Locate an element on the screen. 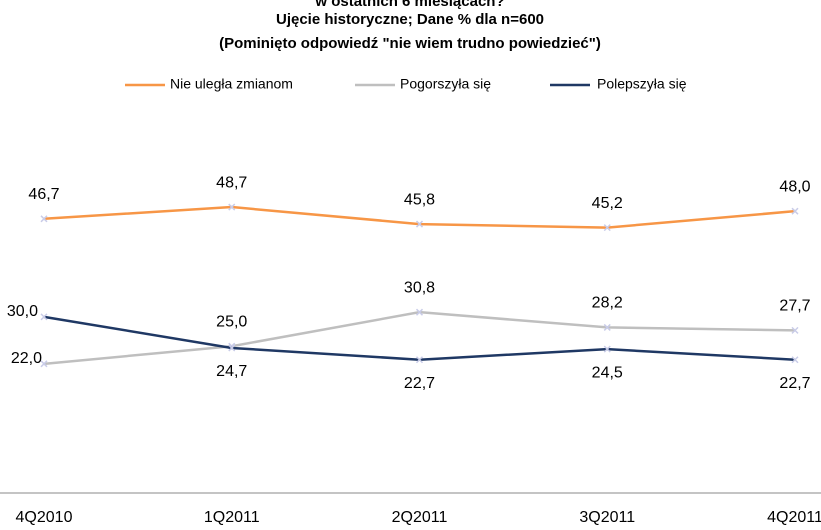 The width and height of the screenshot is (821, 530). x-tick-label: 4Q2010 is located at coordinates (44, 517).